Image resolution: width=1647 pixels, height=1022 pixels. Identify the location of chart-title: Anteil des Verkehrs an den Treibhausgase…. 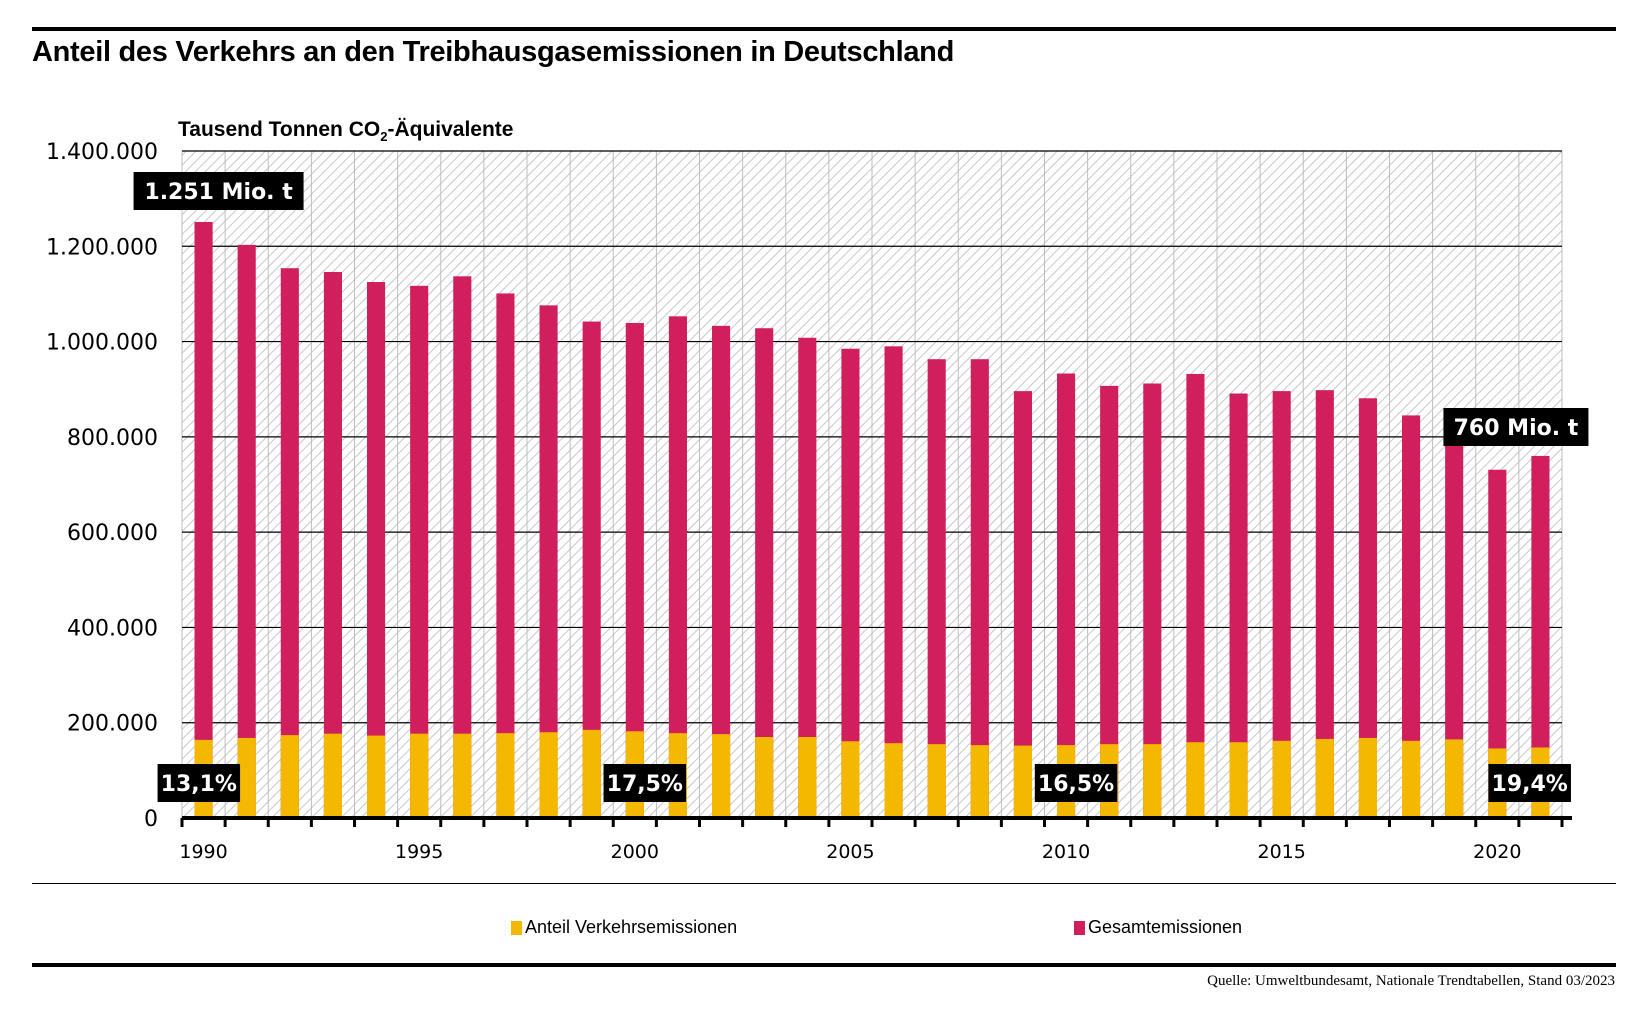
(493, 52).